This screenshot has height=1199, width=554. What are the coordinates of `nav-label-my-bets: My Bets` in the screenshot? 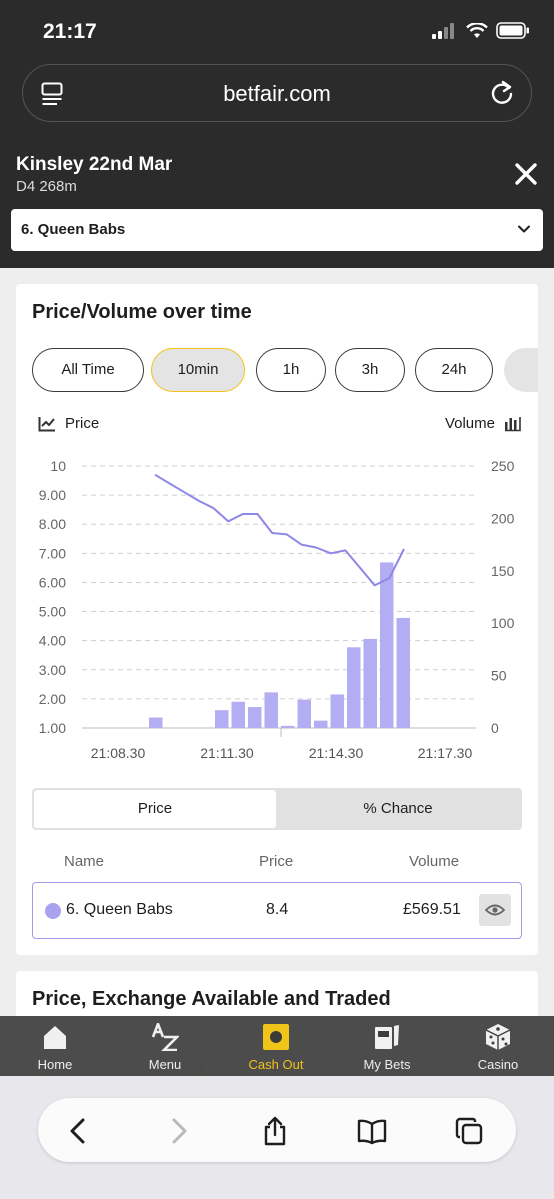 It's located at (387, 1064).